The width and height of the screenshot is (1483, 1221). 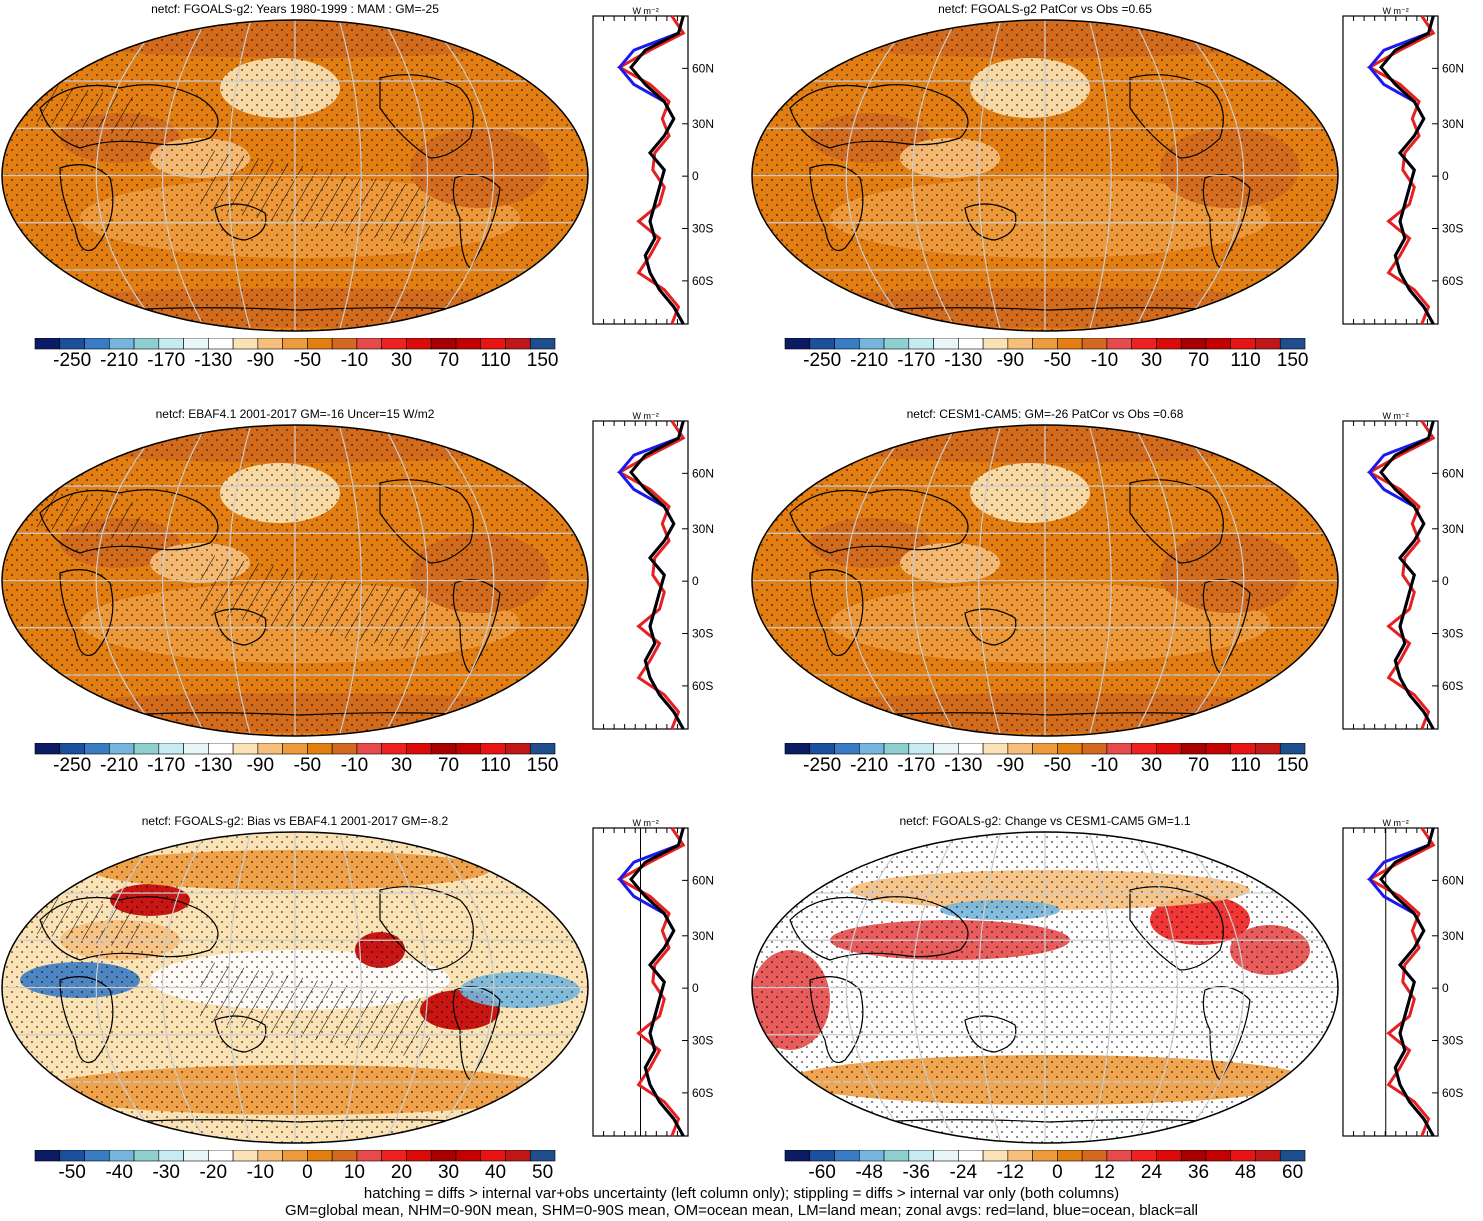 What do you see at coordinates (1151, 1172) in the screenshot?
I see `colorbar-label: 24` at bounding box center [1151, 1172].